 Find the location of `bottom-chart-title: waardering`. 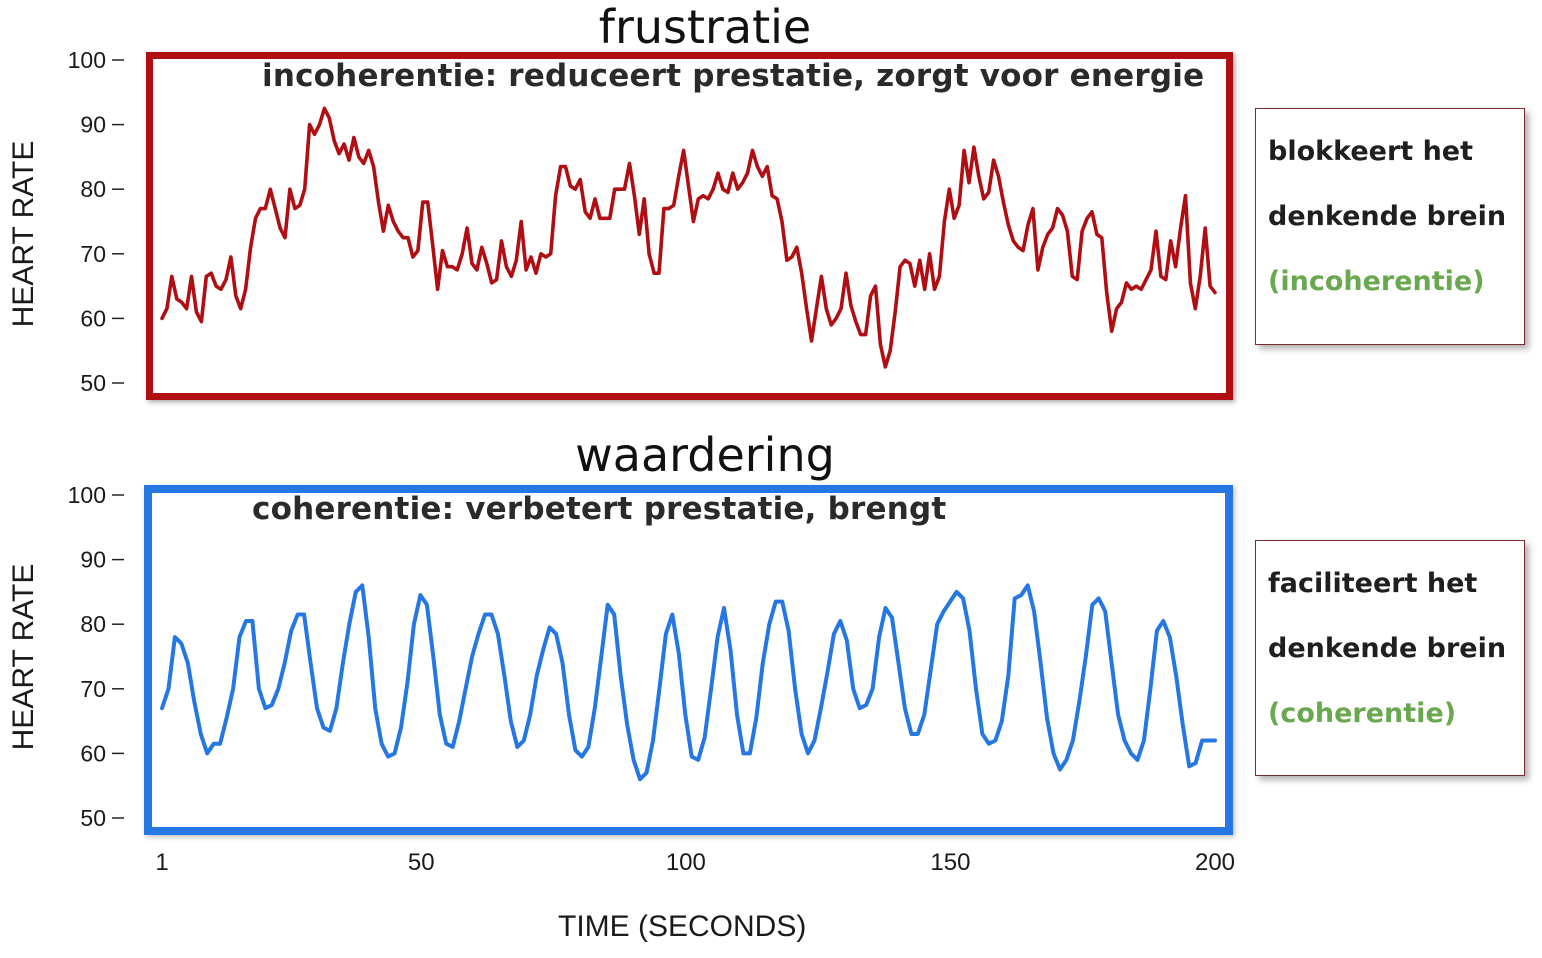

bottom-chart-title: waardering is located at coordinates (705, 455).